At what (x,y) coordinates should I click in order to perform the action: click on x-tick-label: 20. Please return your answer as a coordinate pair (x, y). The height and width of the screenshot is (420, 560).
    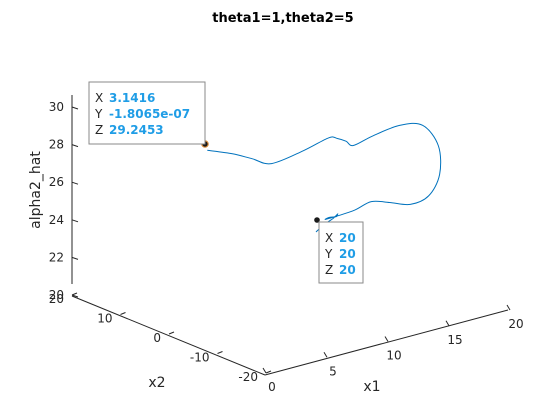
    Looking at the image, I should click on (515, 324).